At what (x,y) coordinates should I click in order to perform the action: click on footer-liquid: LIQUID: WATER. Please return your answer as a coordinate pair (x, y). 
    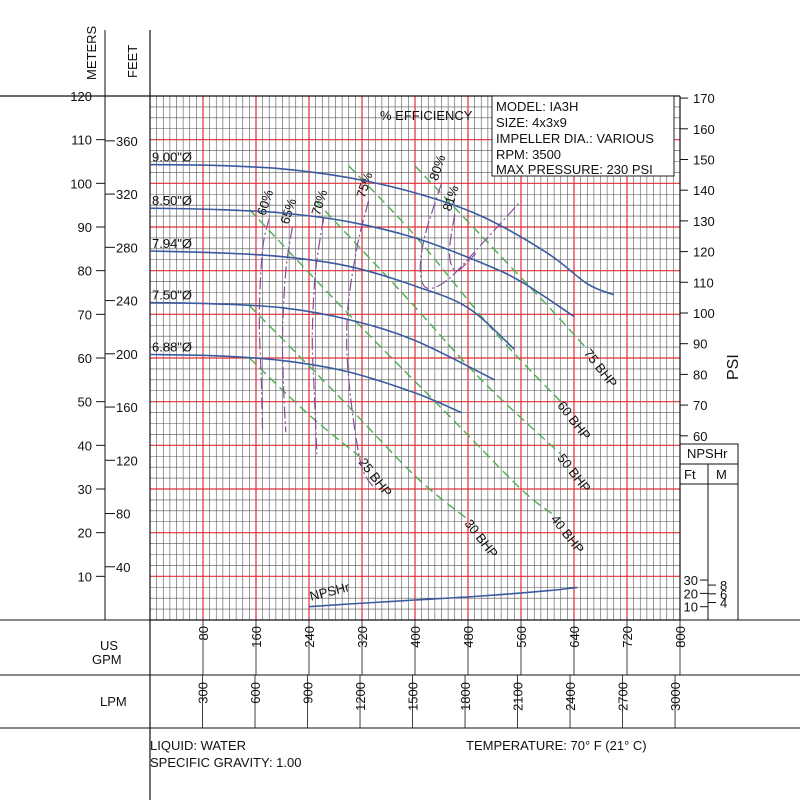
    Looking at the image, I should click on (198, 745).